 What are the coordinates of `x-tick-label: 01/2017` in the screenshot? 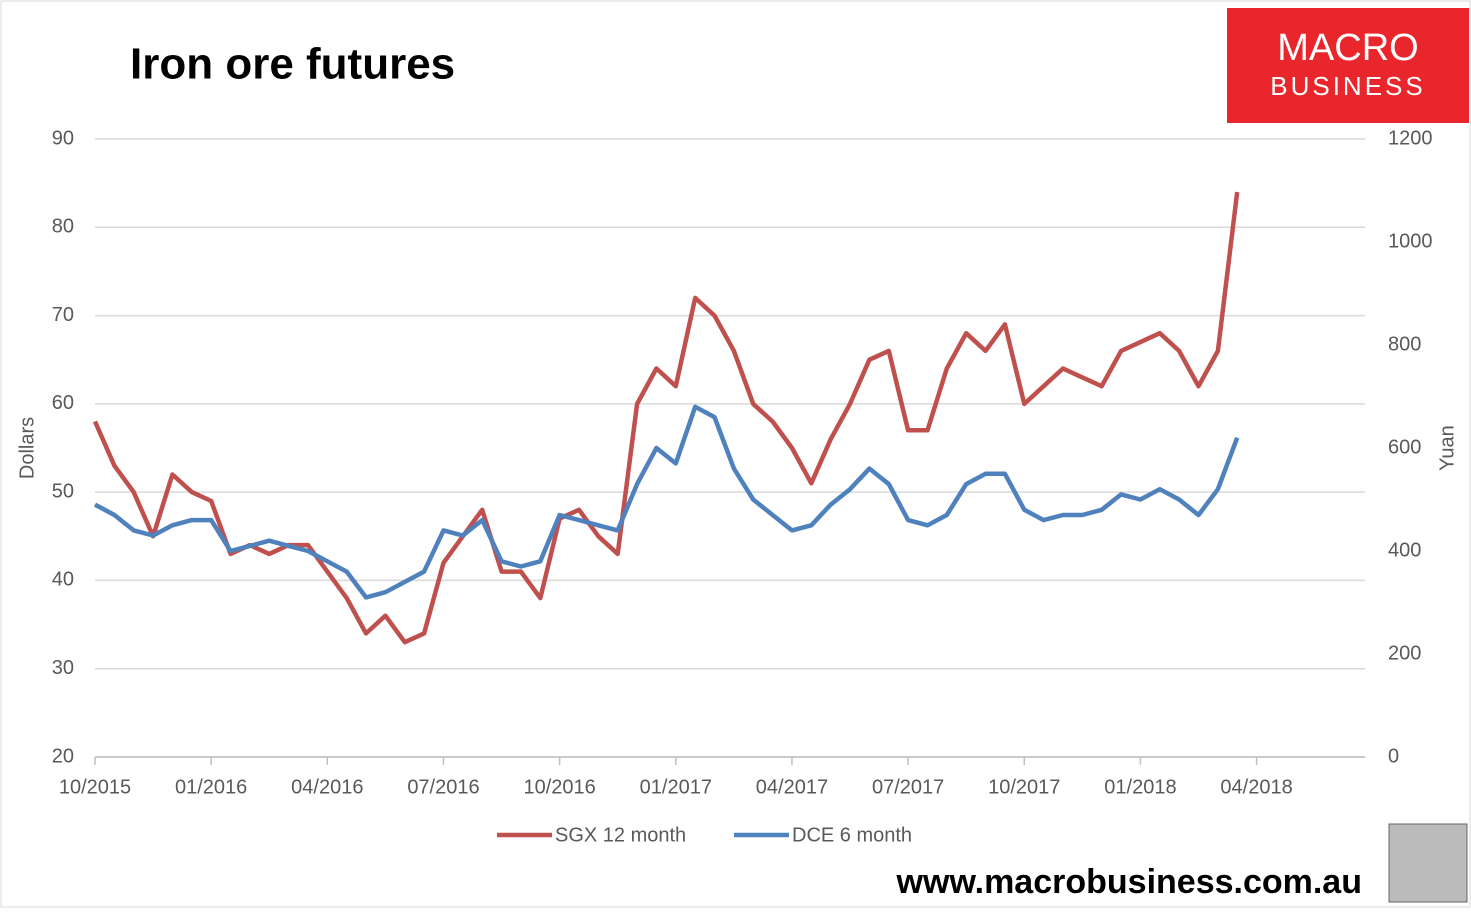 It's located at (676, 787).